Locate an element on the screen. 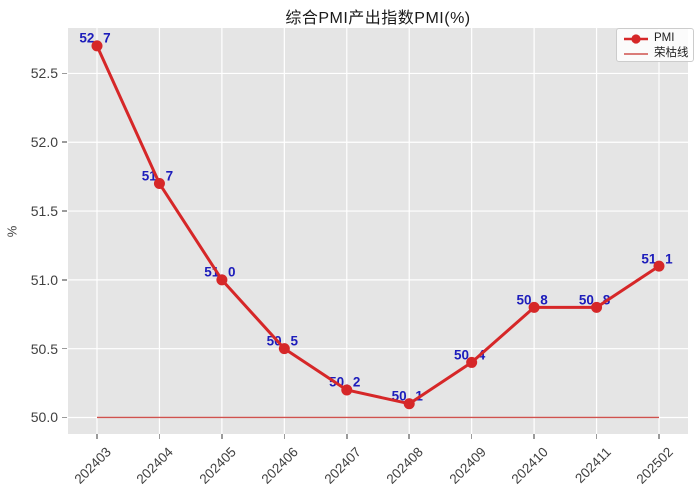  legend-item-reference-line: 荣枯线 is located at coordinates (656, 52).